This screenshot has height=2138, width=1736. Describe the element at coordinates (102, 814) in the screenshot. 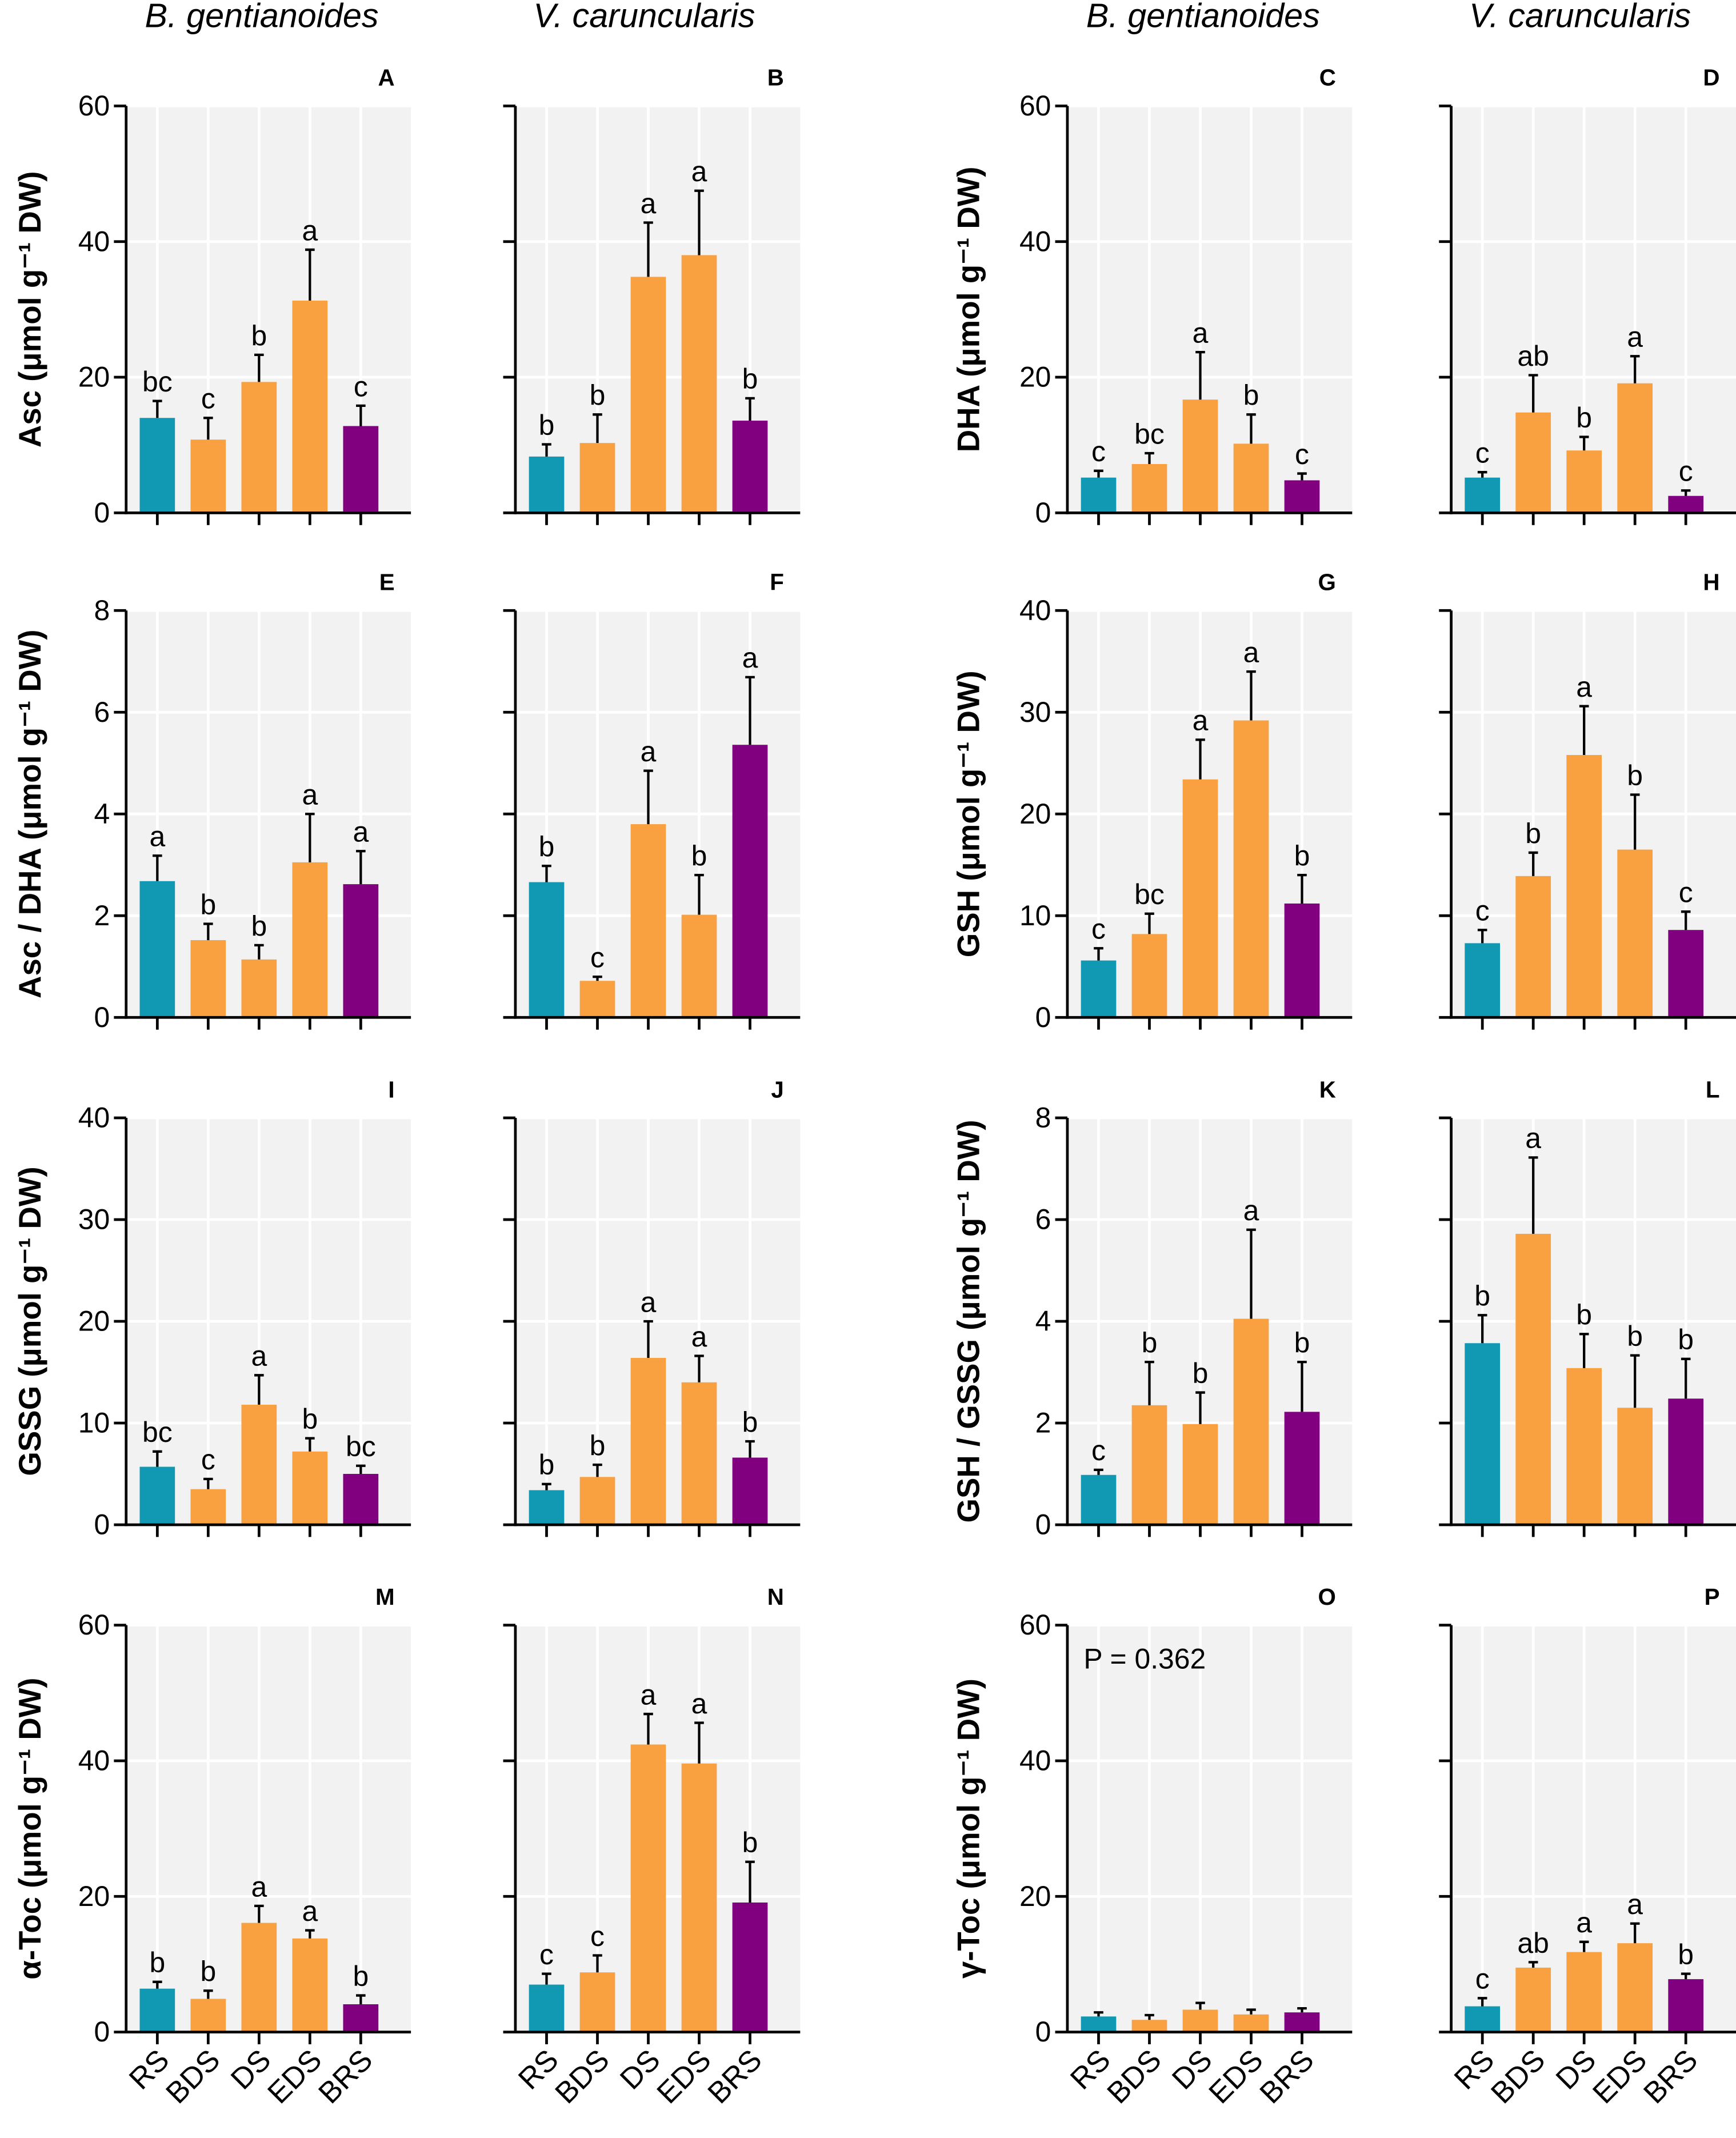

I see `y-tick-label: 4` at that location.